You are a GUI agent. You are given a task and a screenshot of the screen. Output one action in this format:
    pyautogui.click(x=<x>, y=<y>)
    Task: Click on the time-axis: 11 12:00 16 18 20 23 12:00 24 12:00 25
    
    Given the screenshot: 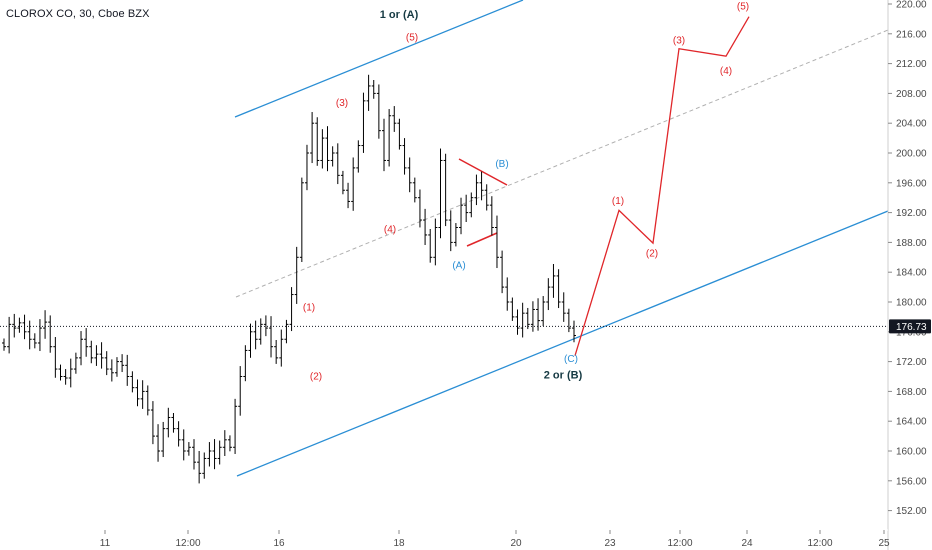 What is the action you would take?
    pyautogui.click(x=495, y=539)
    